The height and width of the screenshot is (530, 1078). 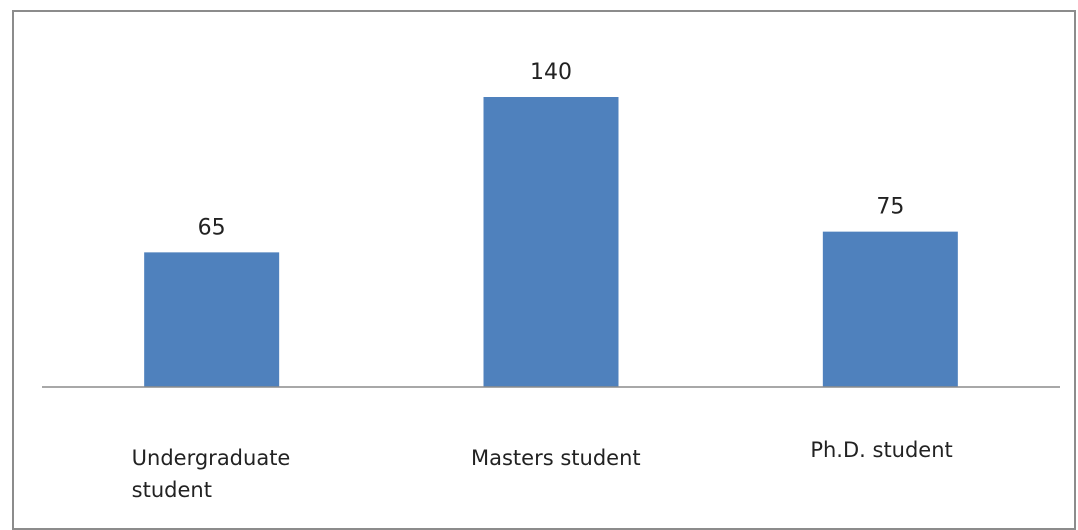 What do you see at coordinates (551, 72) in the screenshot?
I see `data-label-1: 140` at bounding box center [551, 72].